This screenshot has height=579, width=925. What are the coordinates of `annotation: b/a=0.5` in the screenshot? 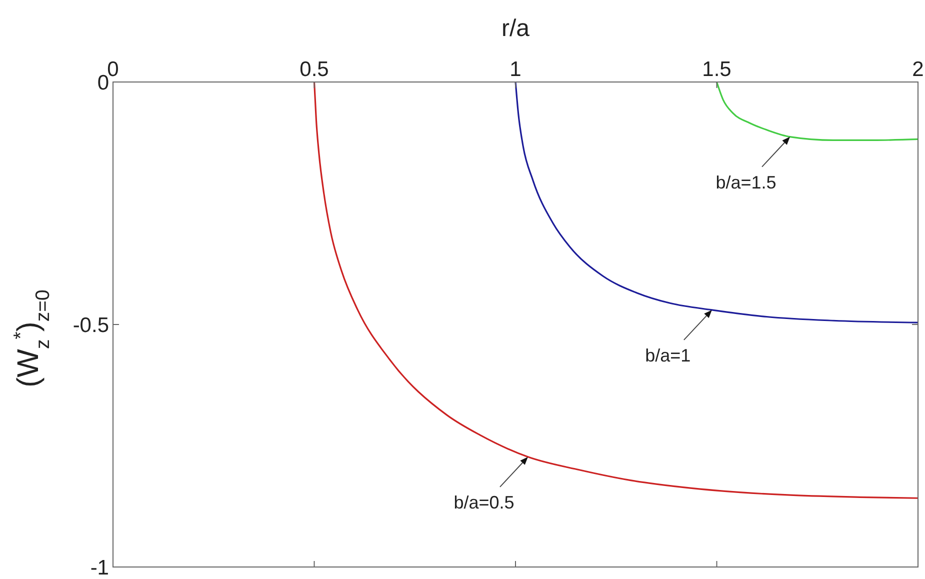 It's located at (484, 502).